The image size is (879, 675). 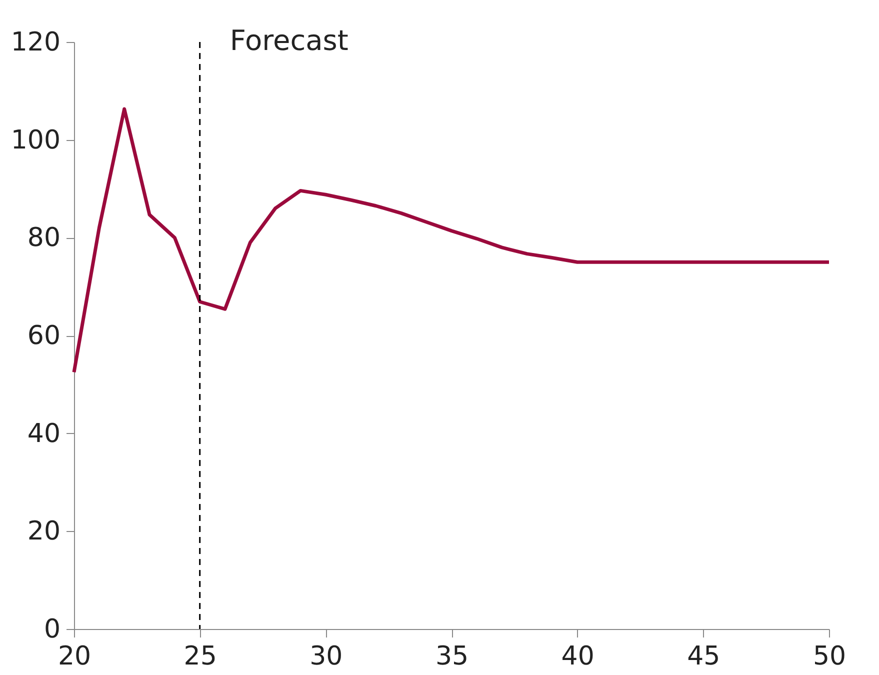 What do you see at coordinates (289, 40) in the screenshot?
I see `ref-line-label: Forecast` at bounding box center [289, 40].